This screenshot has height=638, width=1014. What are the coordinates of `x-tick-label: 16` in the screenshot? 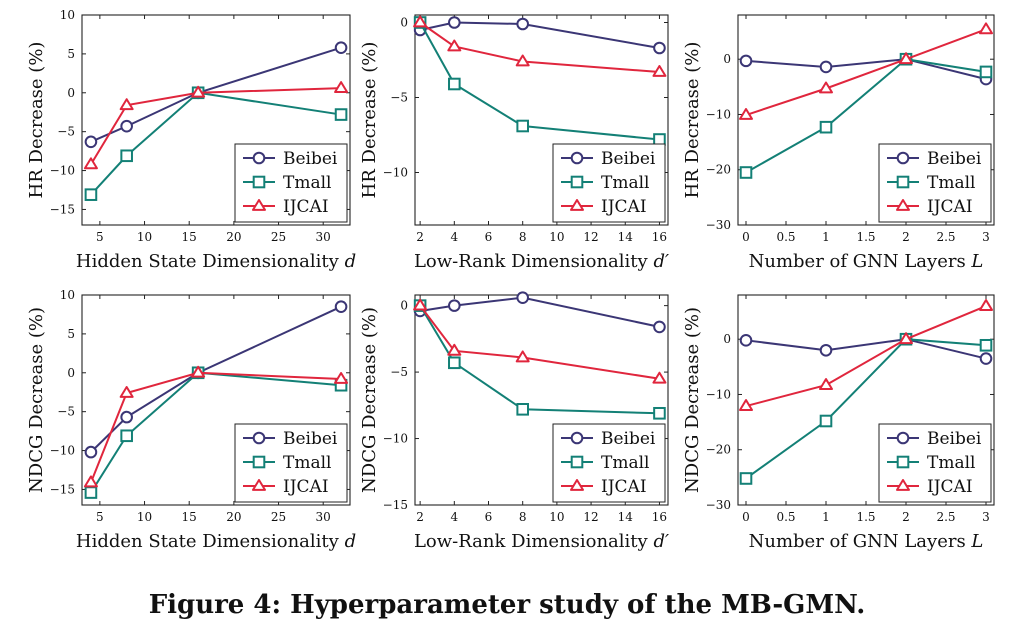 It's located at (659, 517).